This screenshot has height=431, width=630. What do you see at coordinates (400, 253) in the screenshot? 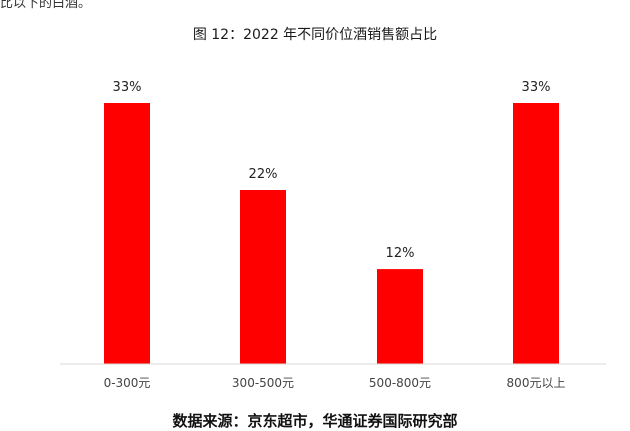
I see `data-label: 12%` at bounding box center [400, 253].